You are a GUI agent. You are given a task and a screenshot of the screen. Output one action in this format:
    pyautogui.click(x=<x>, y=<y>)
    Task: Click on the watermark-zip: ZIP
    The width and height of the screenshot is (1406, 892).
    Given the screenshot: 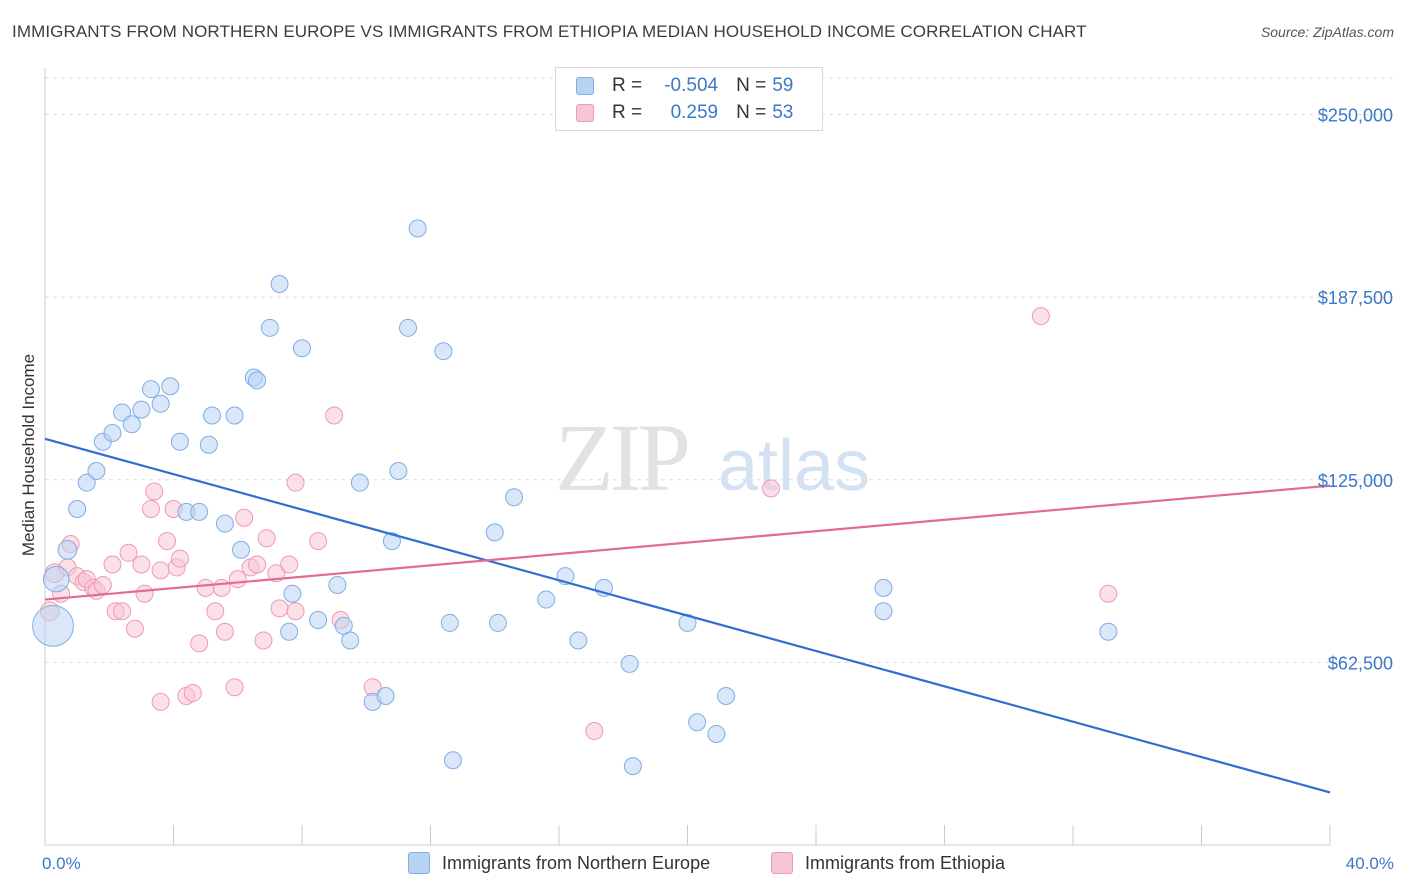 What is the action you would take?
    pyautogui.click(x=621, y=457)
    